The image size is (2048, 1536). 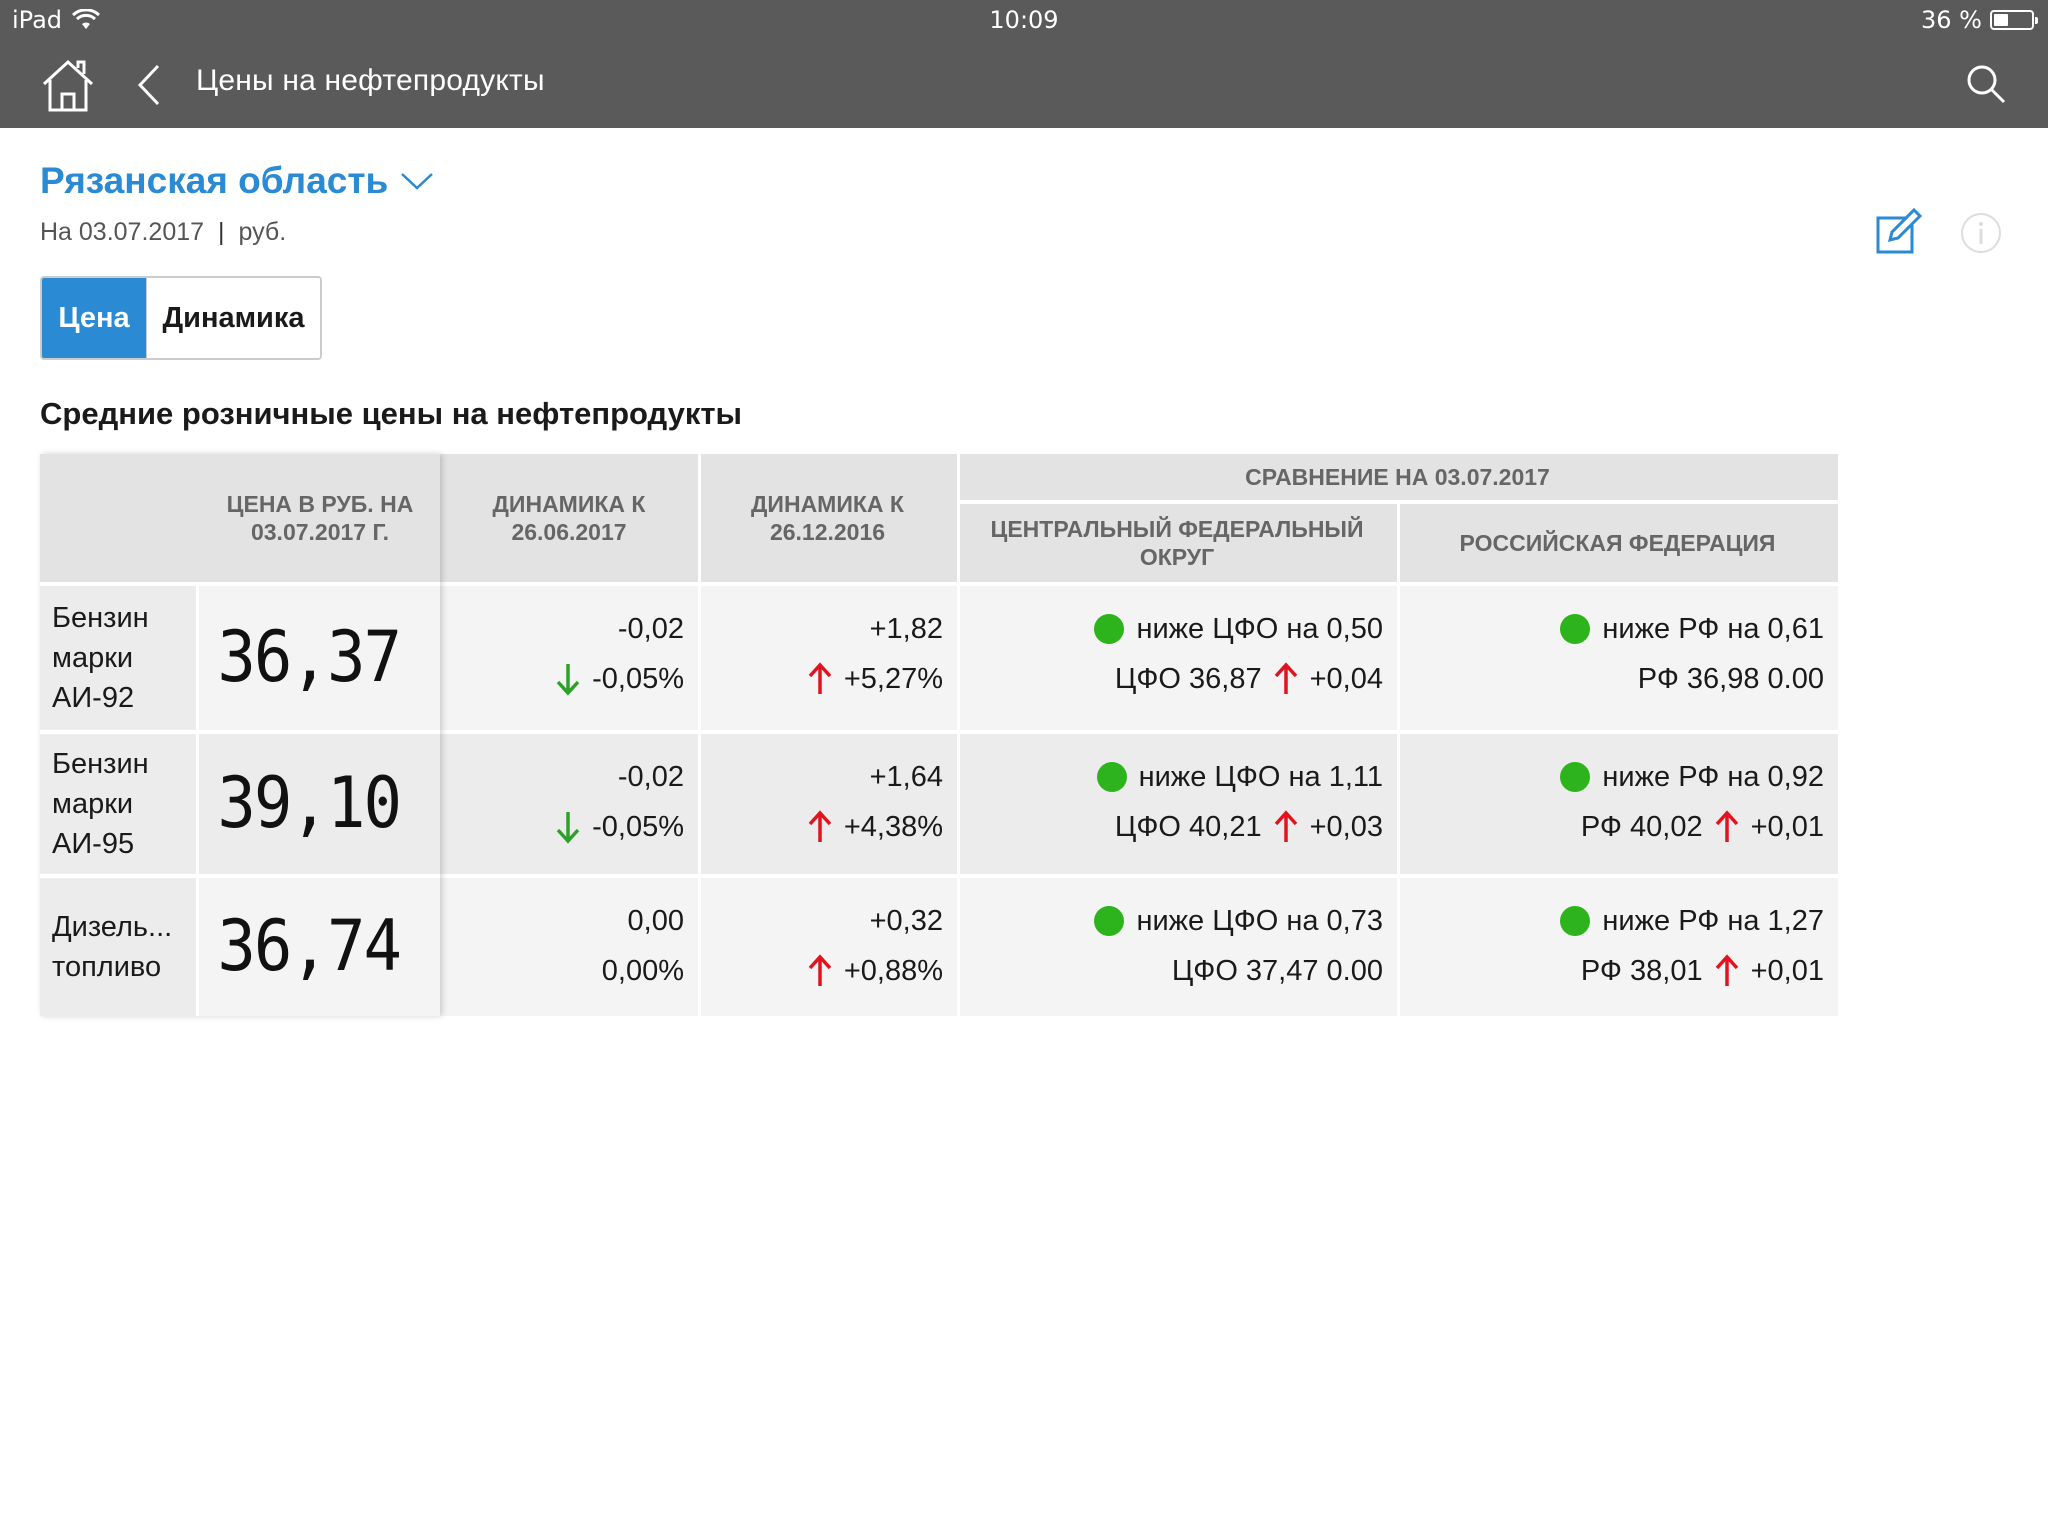 I want to click on row-dyn1: 0,00 0,00%, so click(x=569, y=946).